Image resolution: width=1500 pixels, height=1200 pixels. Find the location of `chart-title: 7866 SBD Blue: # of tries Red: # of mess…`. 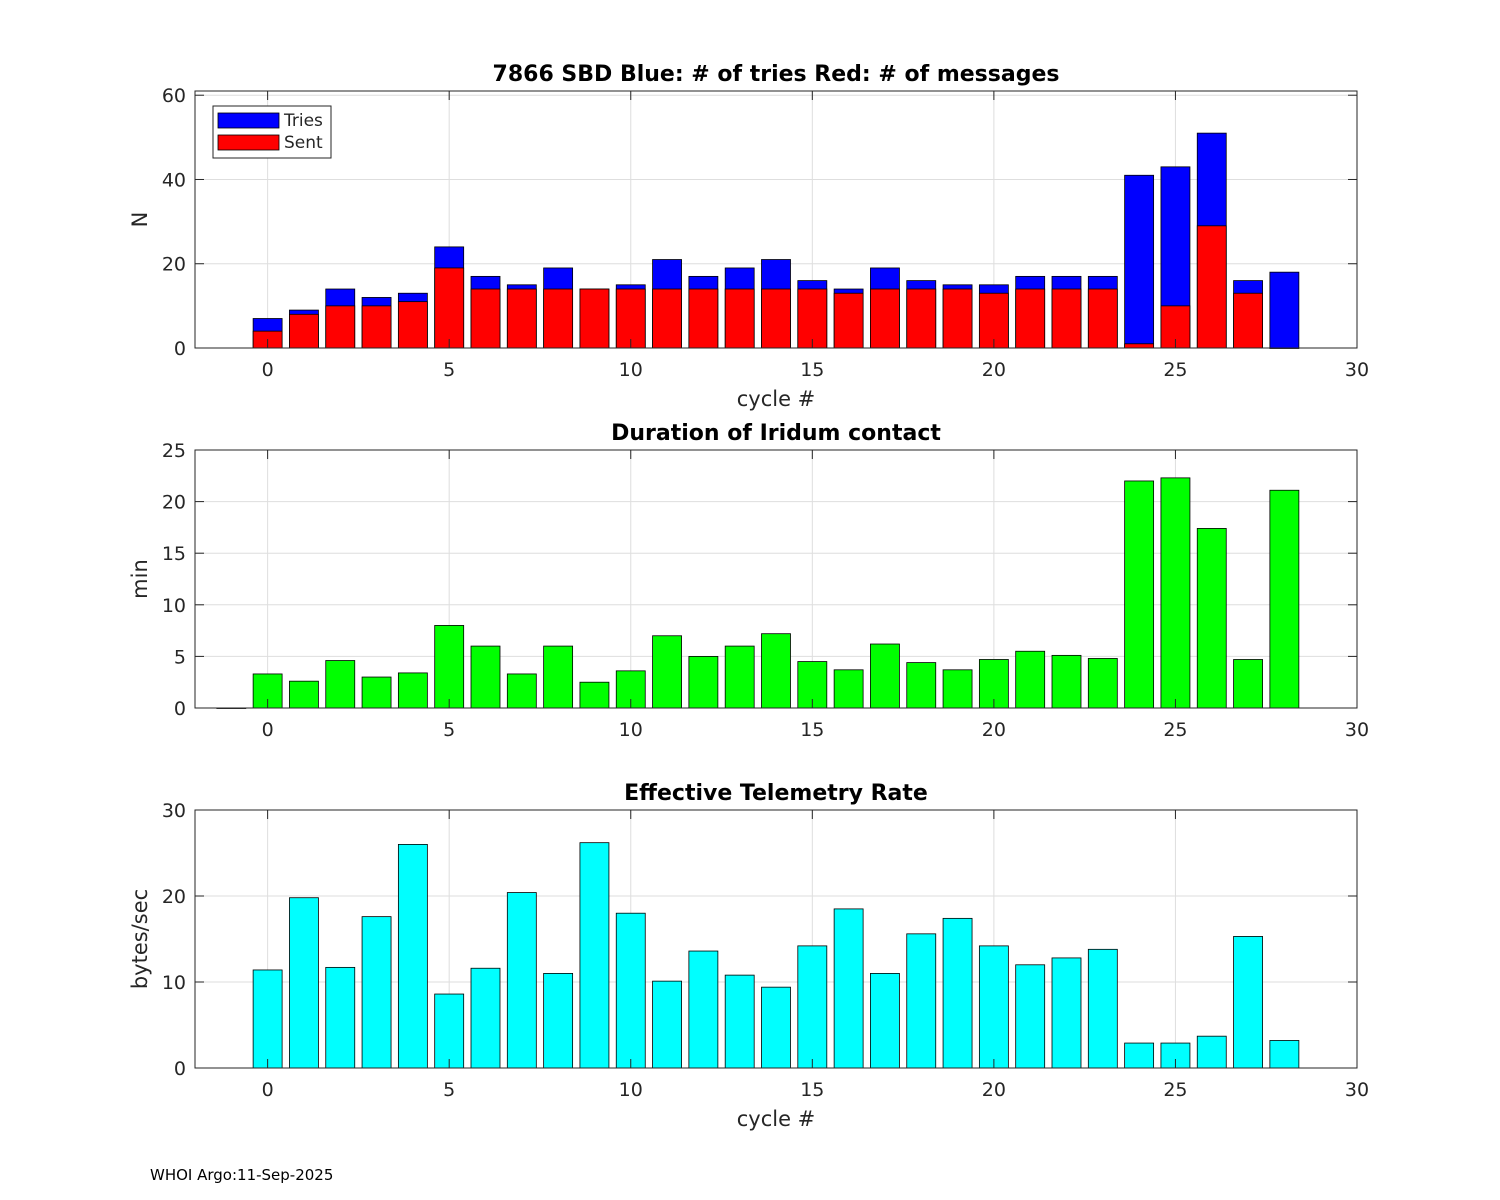

chart-title: 7866 SBD Blue: # of tries Red: # of mess… is located at coordinates (776, 74).